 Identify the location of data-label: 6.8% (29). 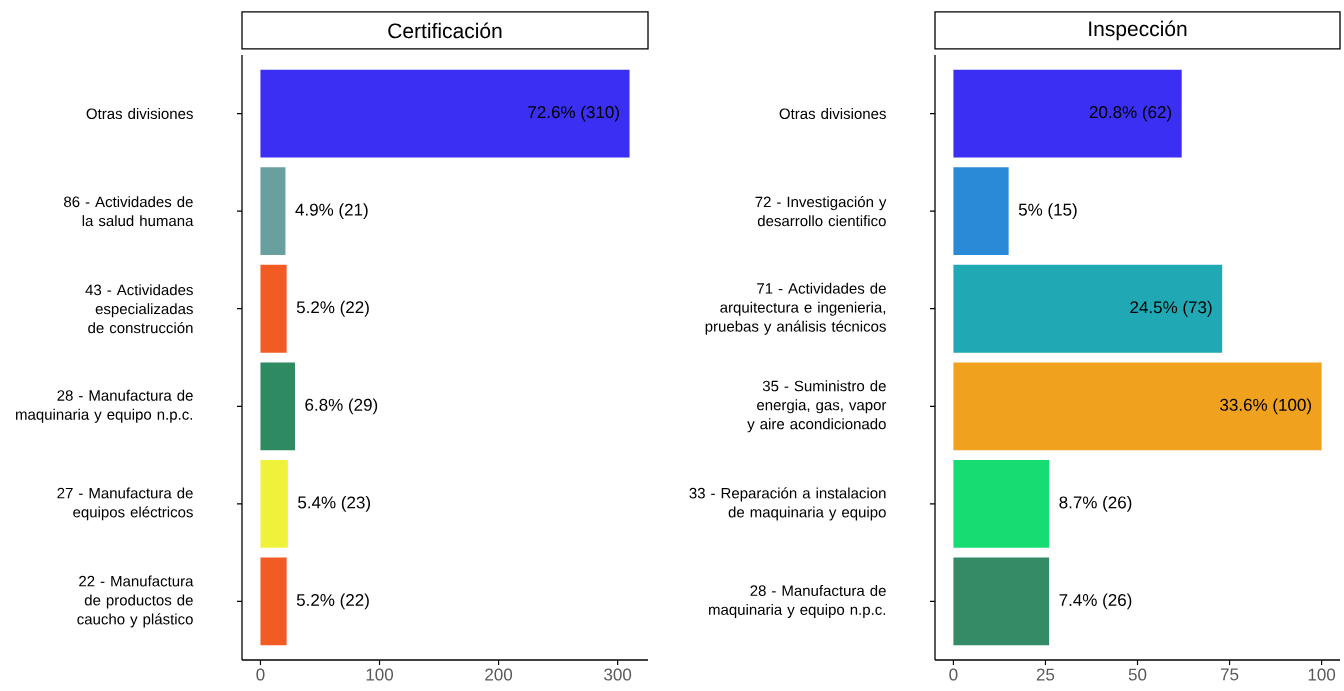
(341, 406).